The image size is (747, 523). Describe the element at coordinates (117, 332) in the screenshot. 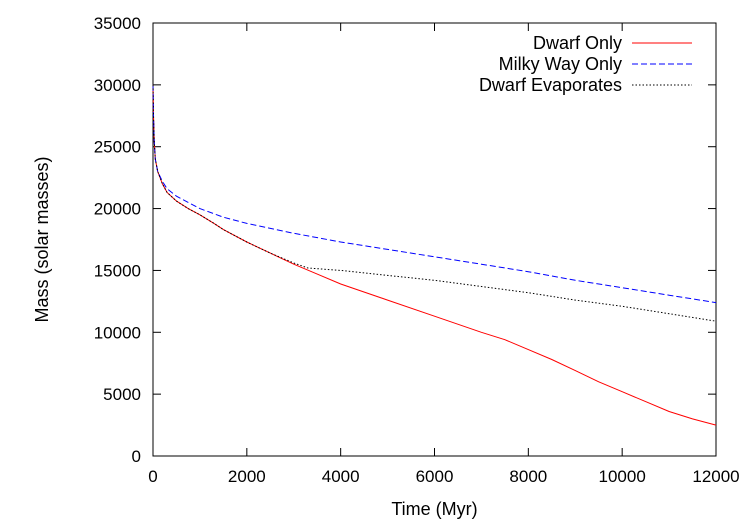

I see `y-tick-label: 10000` at that location.